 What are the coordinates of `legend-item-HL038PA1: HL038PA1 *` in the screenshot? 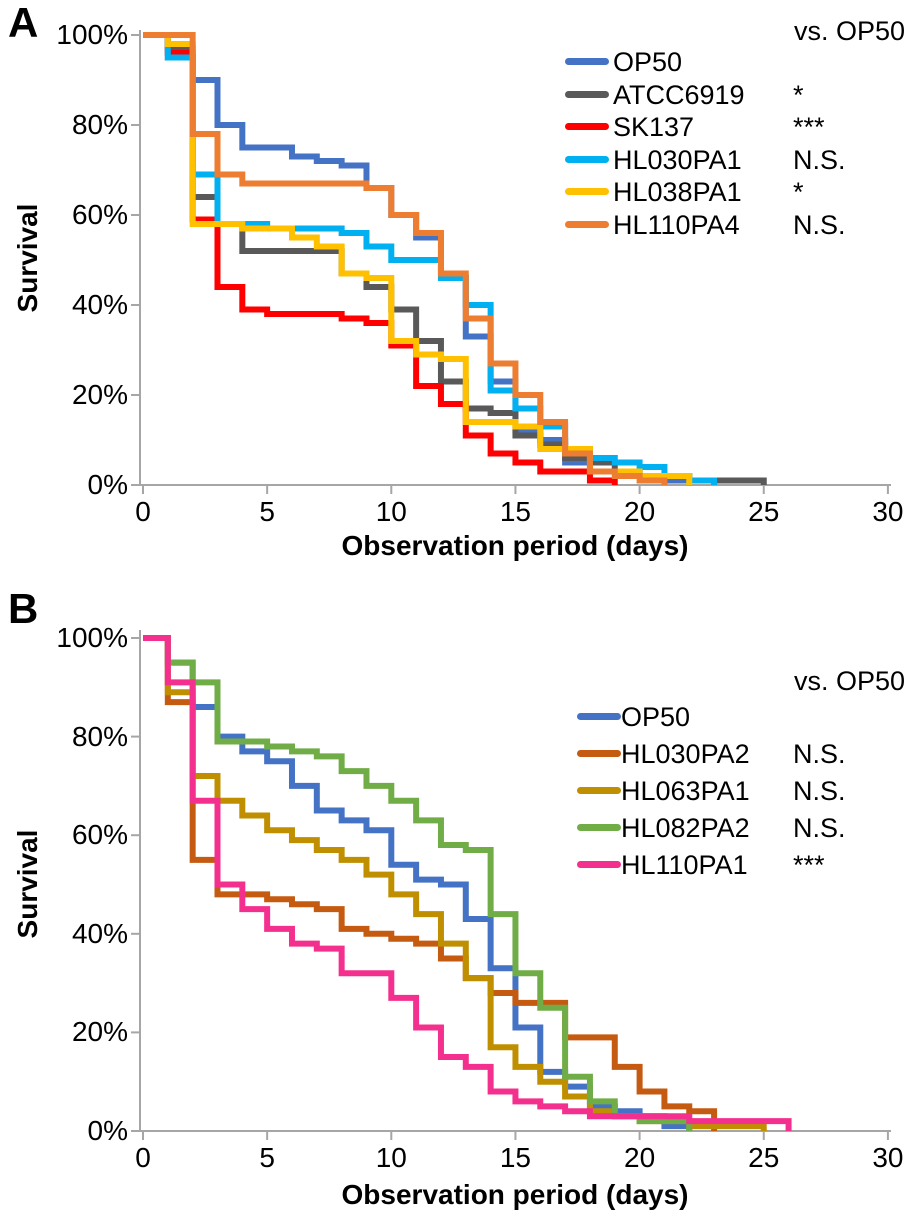 It's located at (737, 192).